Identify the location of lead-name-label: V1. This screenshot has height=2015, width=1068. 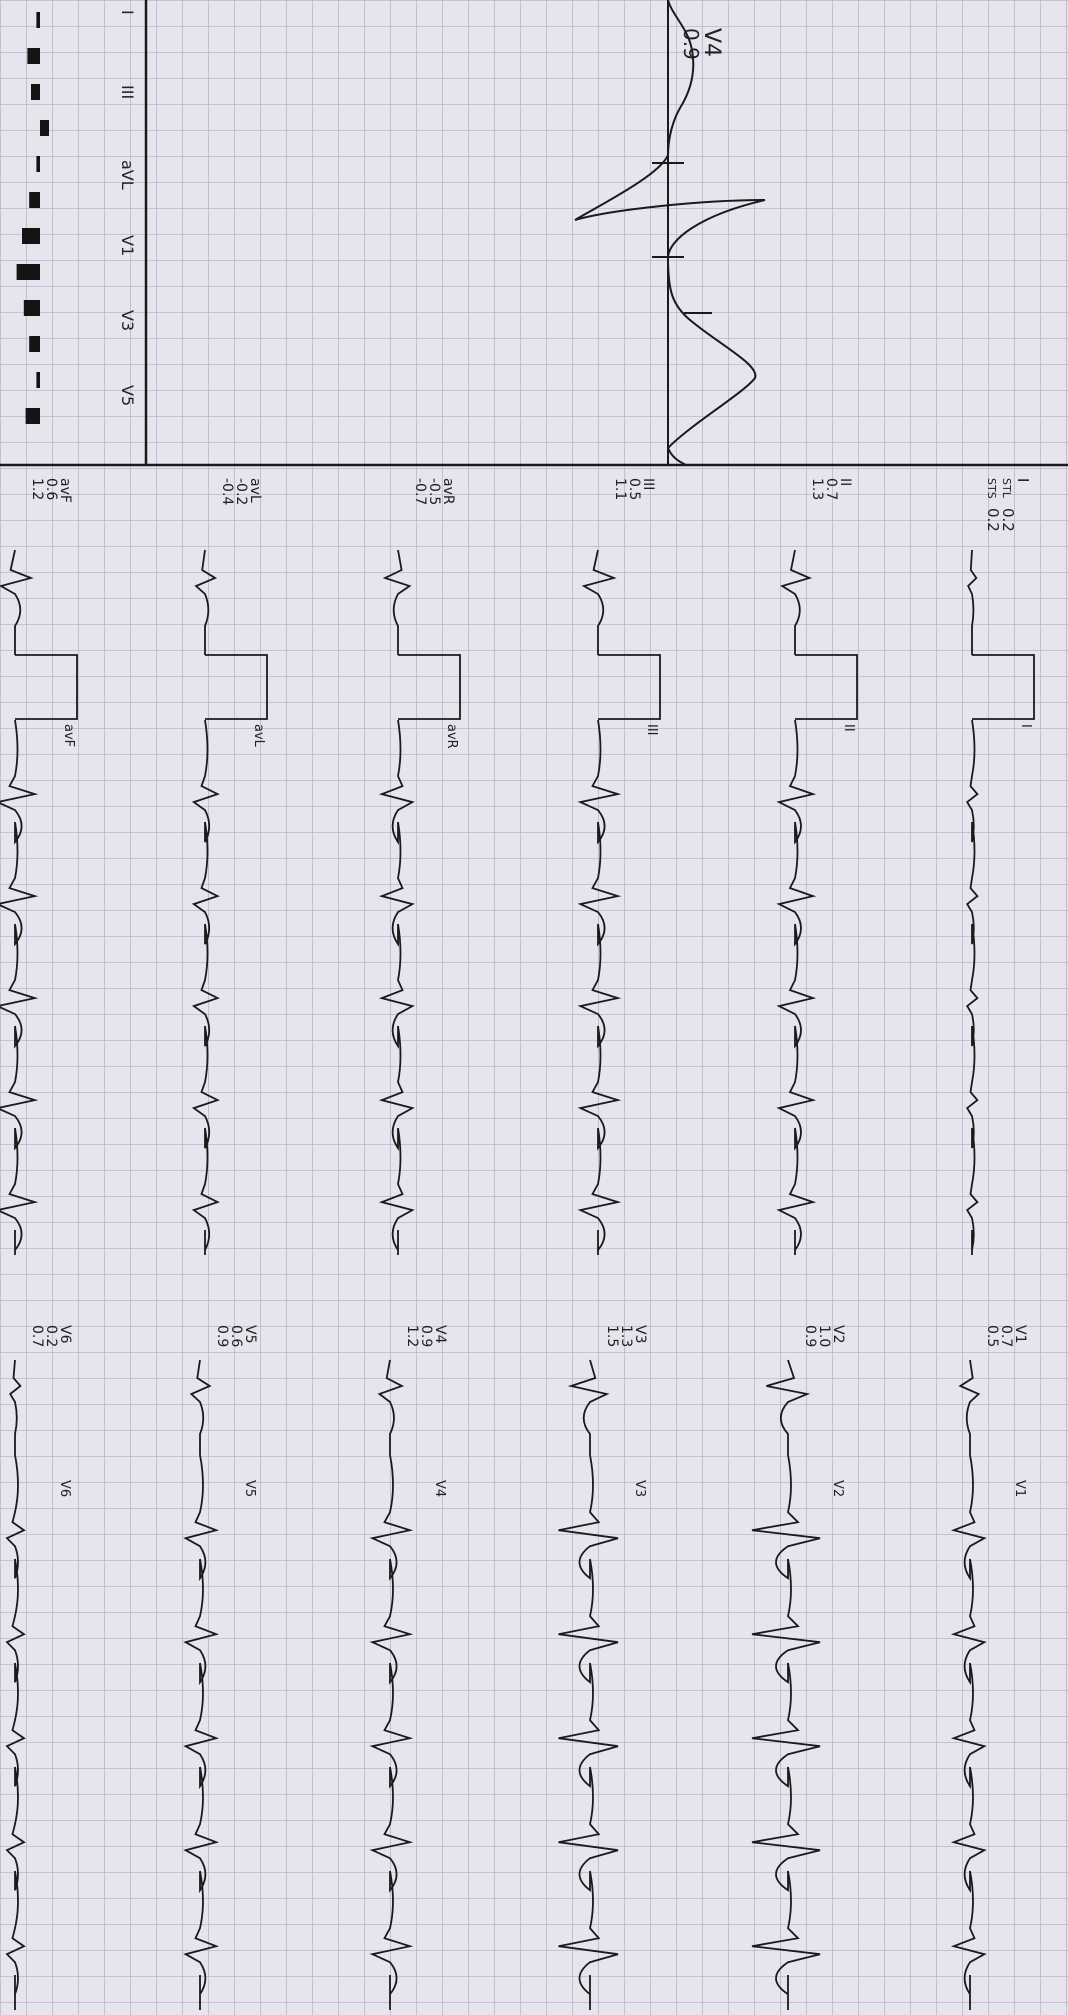
(1019, 1488).